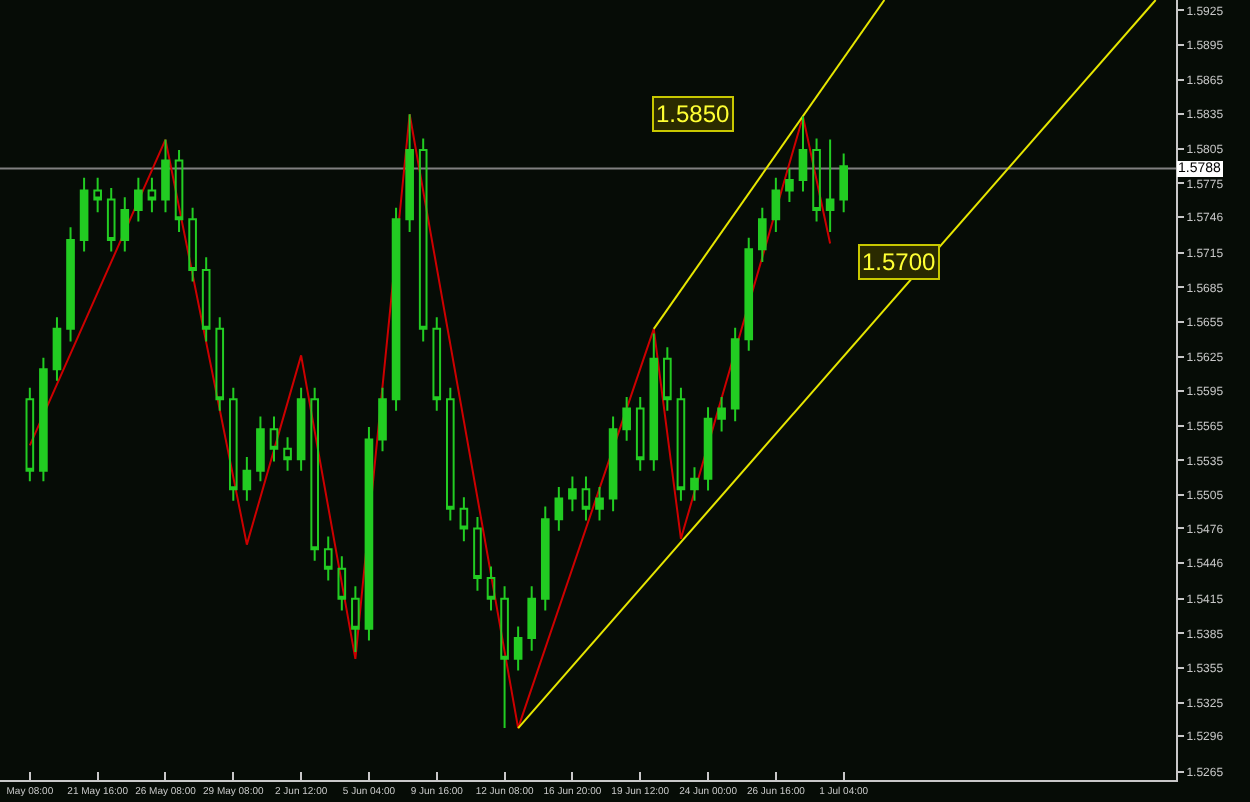 The width and height of the screenshot is (1250, 802). I want to click on annotation: 1.5700, so click(899, 262).